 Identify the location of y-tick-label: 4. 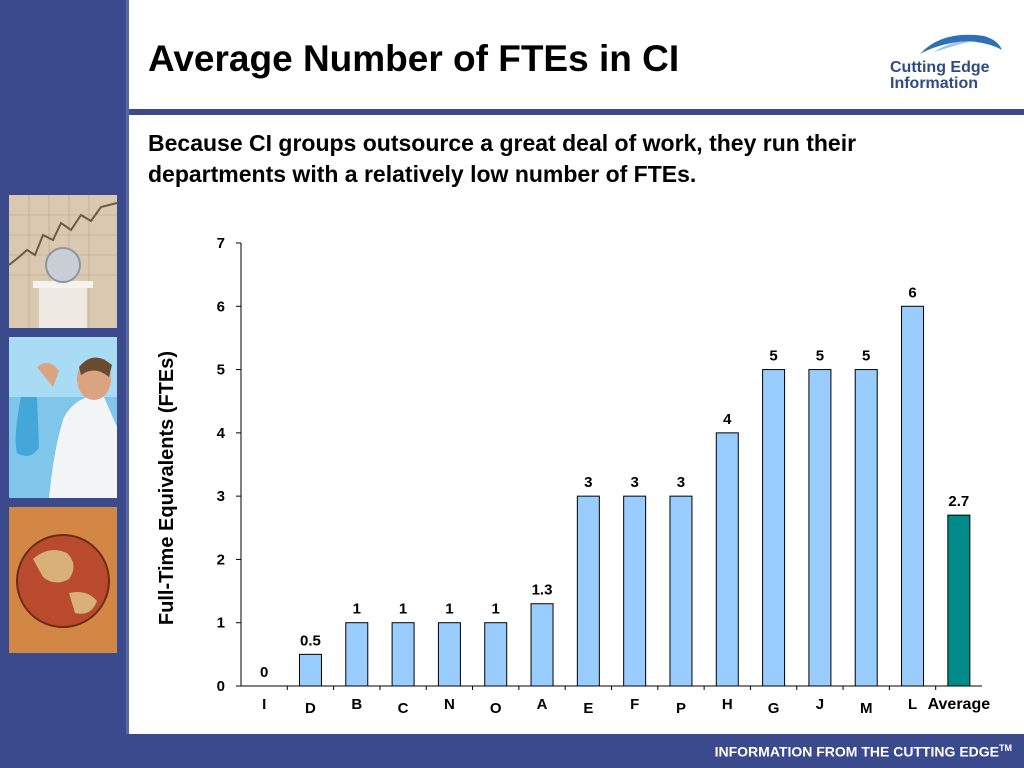
(221, 433).